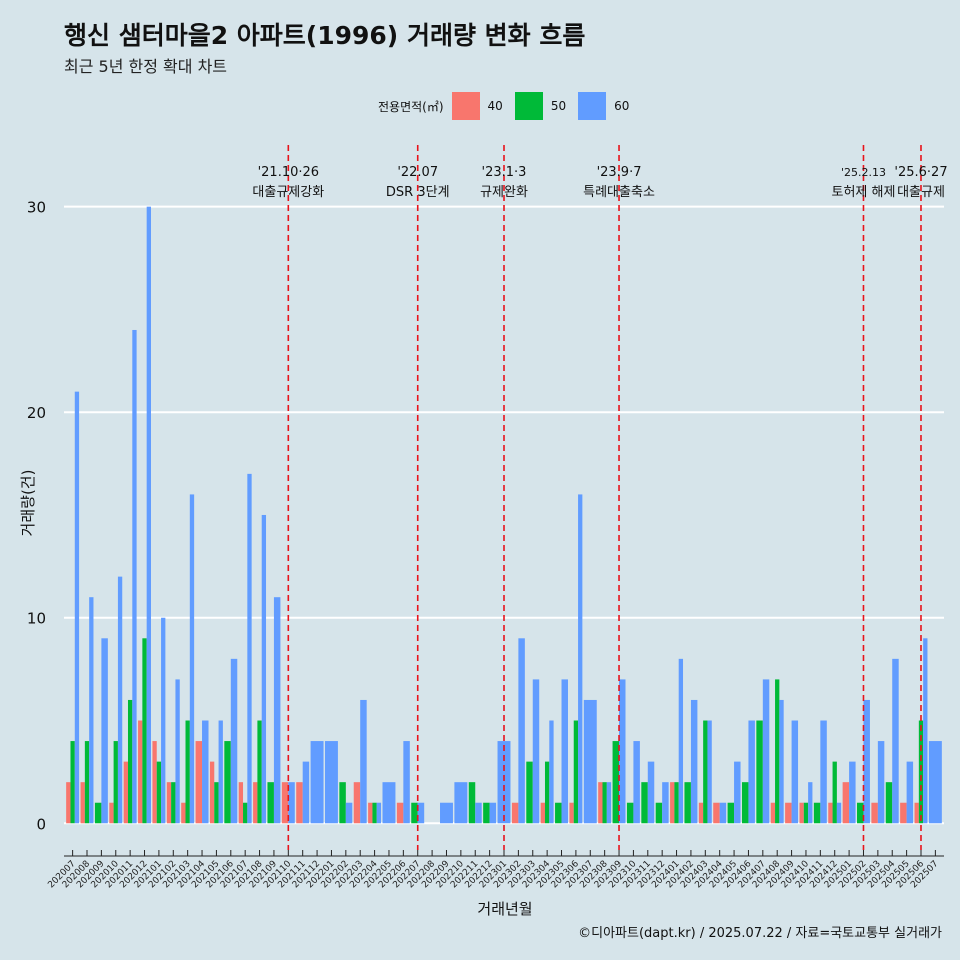  What do you see at coordinates (619, 192) in the screenshot?
I see `event-text-label: 특례대출축소` at bounding box center [619, 192].